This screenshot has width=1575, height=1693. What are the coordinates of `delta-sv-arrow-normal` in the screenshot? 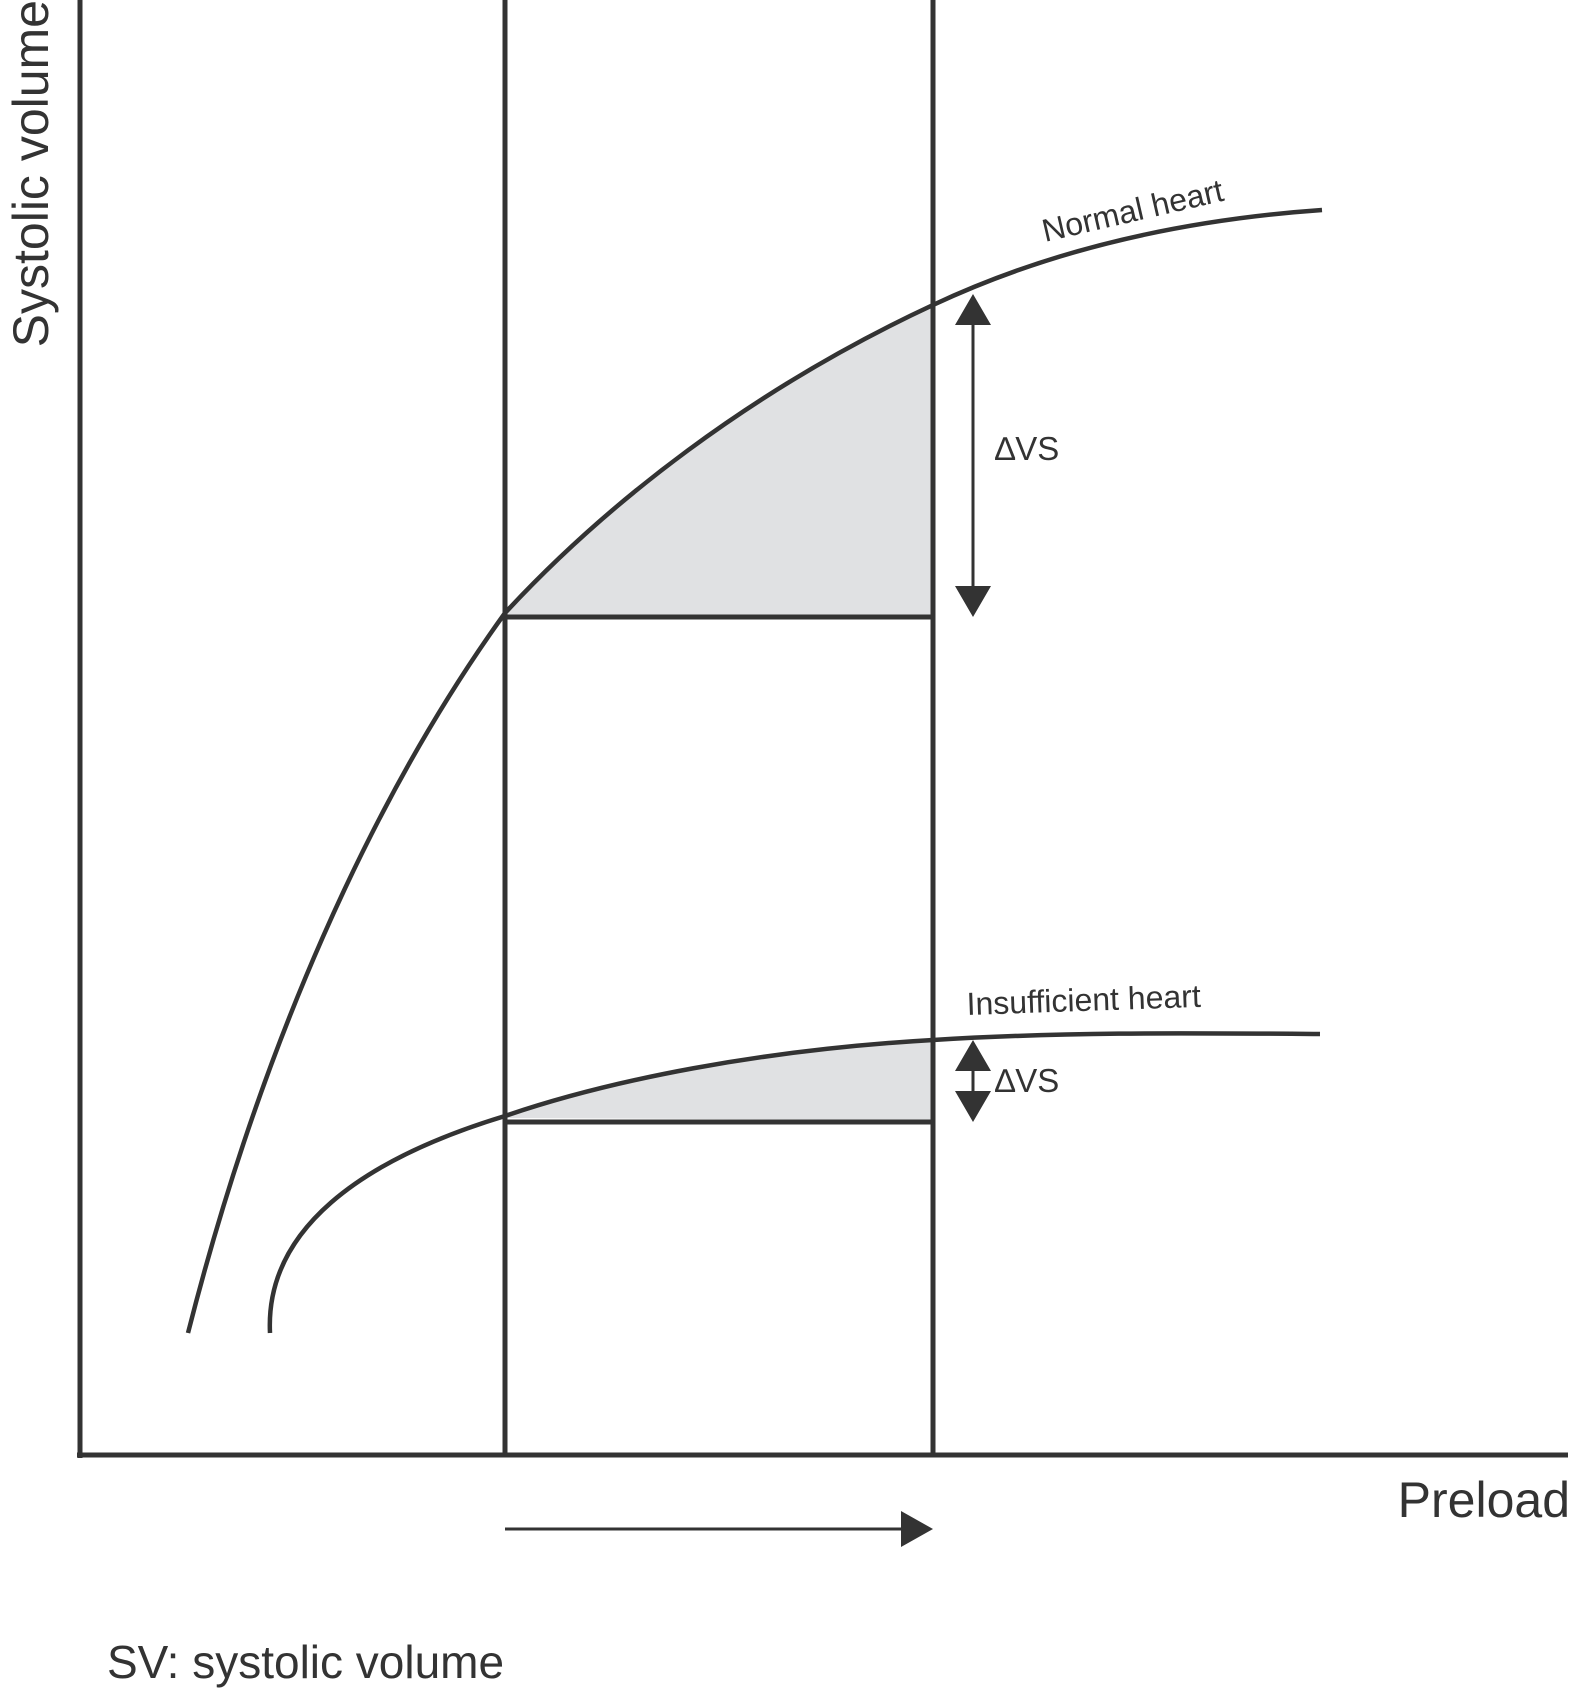 It's located at (973, 455).